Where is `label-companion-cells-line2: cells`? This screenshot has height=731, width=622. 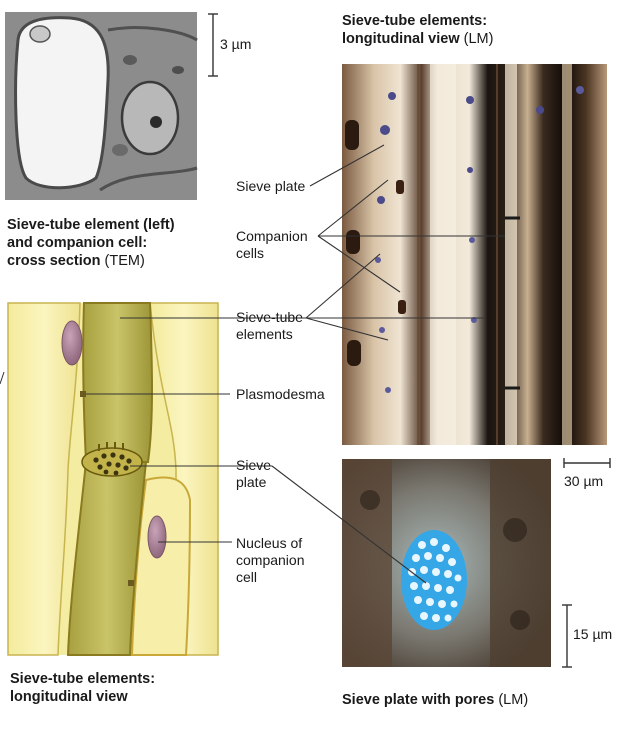 label-companion-cells-line2: cells is located at coordinates (250, 253).